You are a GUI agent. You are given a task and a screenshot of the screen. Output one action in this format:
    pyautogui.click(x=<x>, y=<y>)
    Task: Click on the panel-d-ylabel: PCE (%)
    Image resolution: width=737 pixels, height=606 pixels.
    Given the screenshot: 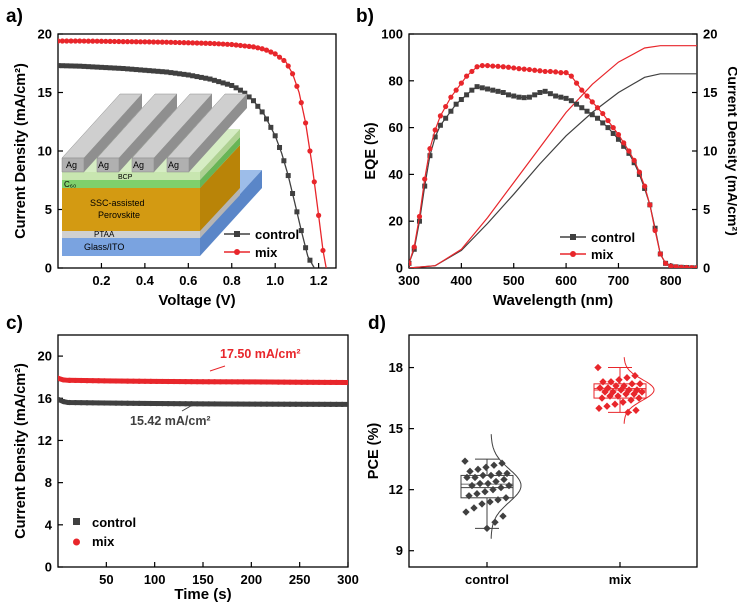 What is the action you would take?
    pyautogui.click(x=374, y=451)
    